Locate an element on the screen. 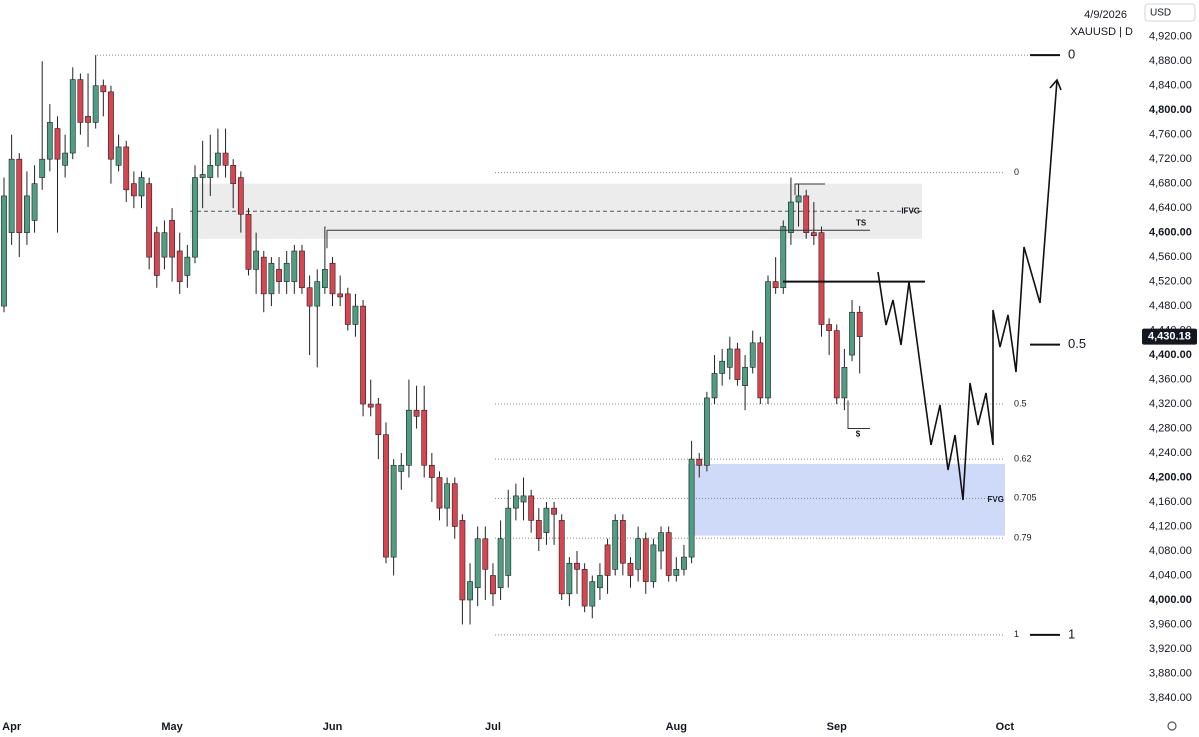 The height and width of the screenshot is (737, 1199). y-tick-label: 4,720.00 is located at coordinates (1170, 159).